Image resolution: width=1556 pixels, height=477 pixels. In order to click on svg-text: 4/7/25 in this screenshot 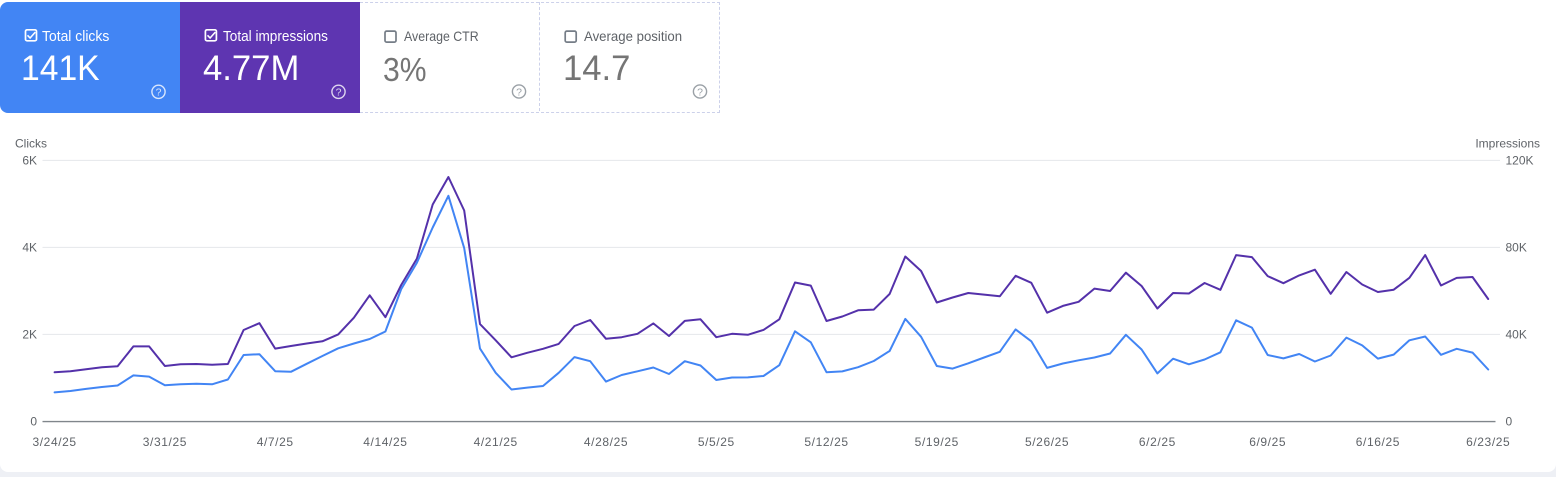, I will do `click(275, 442)`.